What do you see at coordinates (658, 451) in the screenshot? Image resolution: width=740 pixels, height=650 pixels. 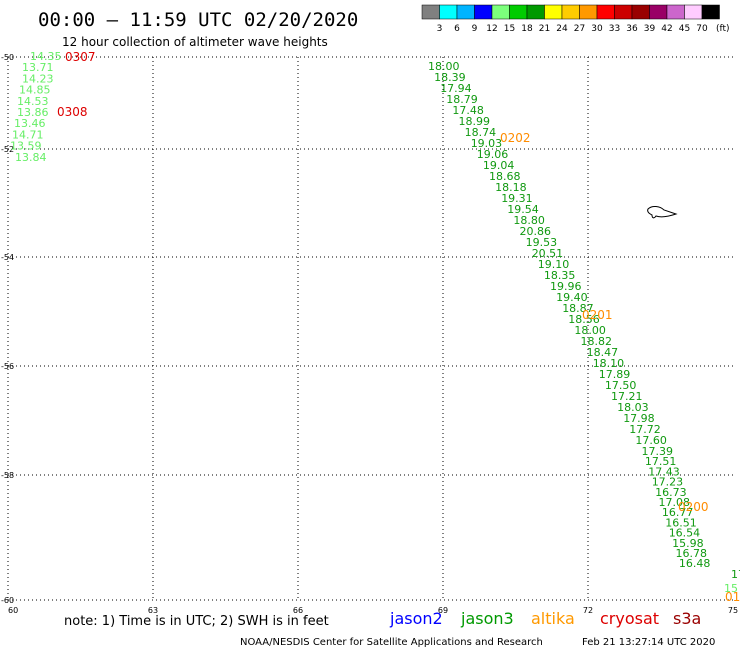 I see `swh-value-label: 17.39` at bounding box center [658, 451].